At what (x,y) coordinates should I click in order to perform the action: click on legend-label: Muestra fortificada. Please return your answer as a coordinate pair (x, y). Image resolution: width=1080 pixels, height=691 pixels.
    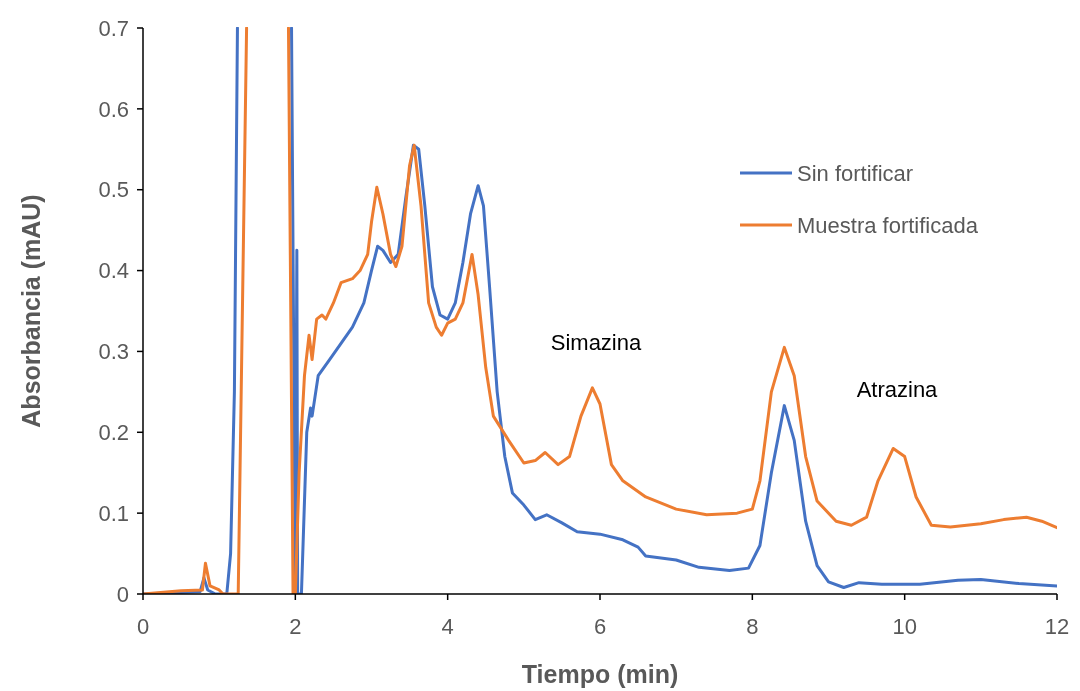
    Looking at the image, I should click on (888, 225).